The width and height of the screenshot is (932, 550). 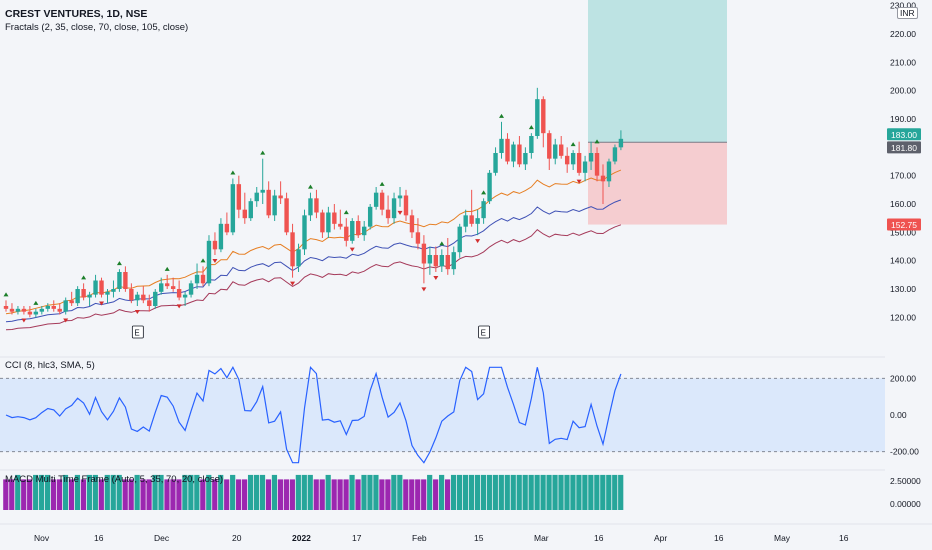 I want to click on symbol-title: CREST VENTURES, 1D, NSE, so click(x=76, y=14).